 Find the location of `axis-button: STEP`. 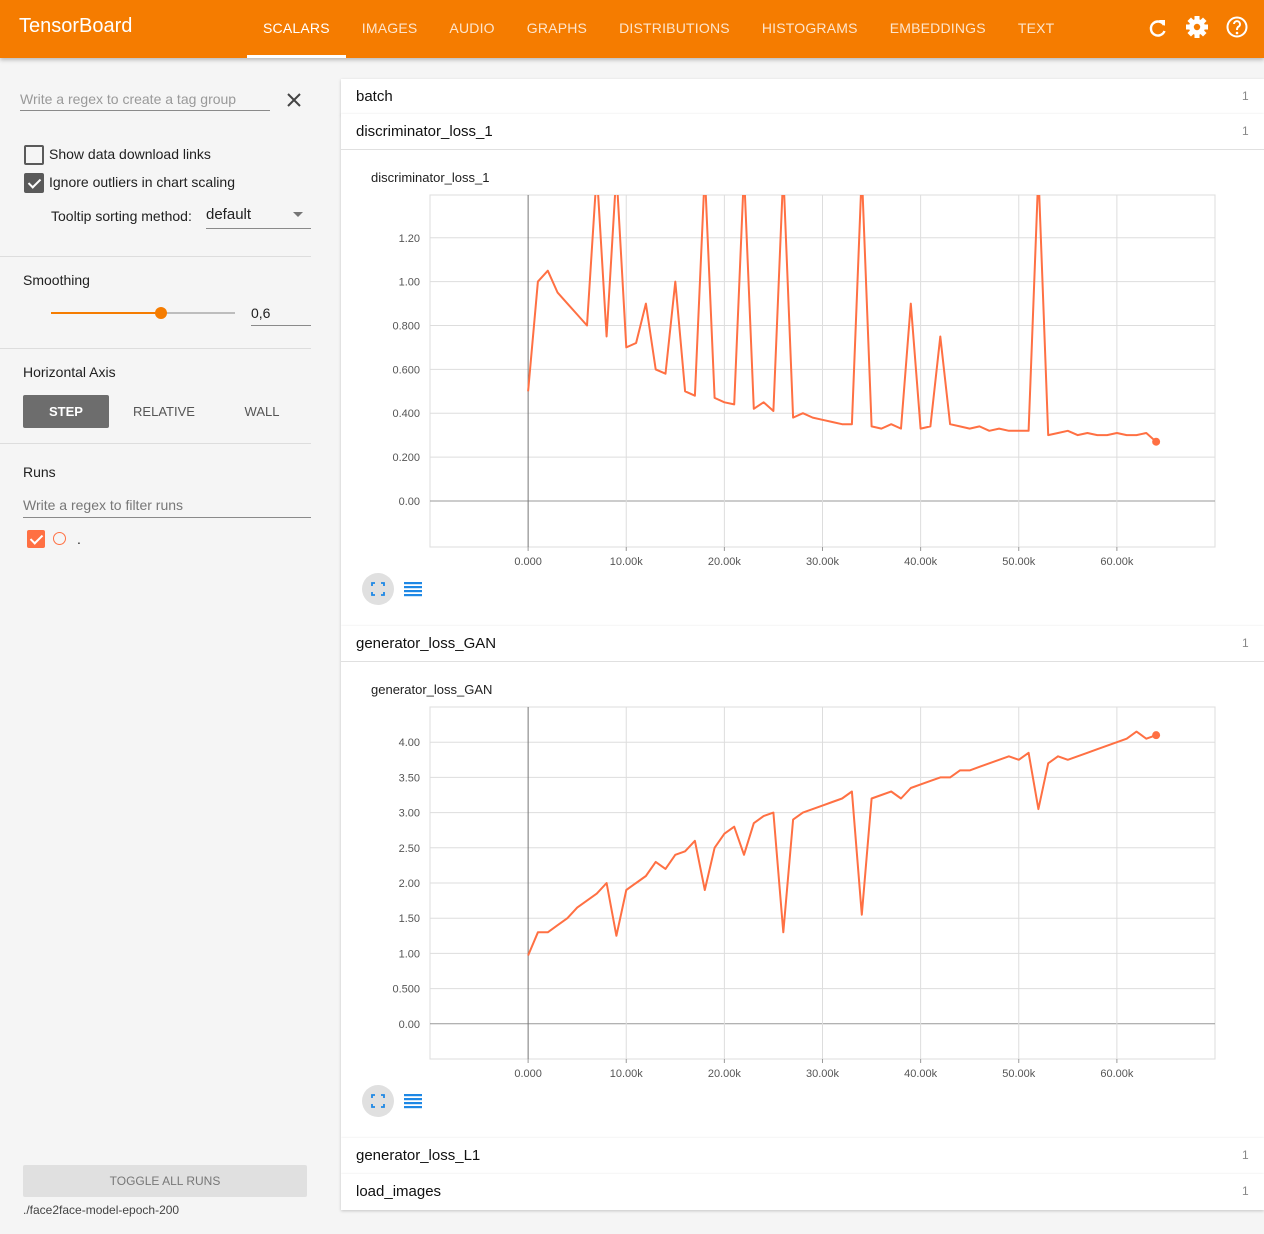

axis-button: STEP is located at coordinates (66, 411).